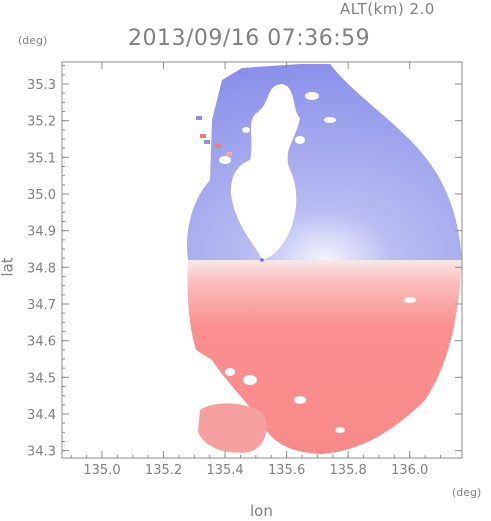 The image size is (491, 521). What do you see at coordinates (467, 492) in the screenshot?
I see `x-axis-unit: (deg)` at bounding box center [467, 492].